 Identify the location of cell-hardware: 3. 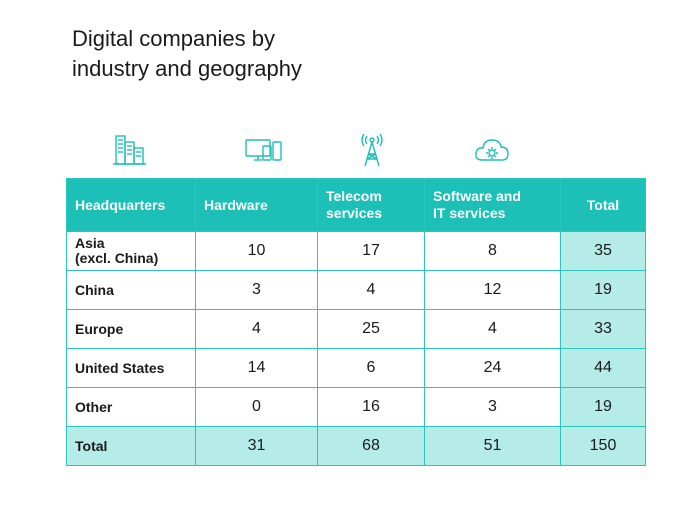
(256, 290).